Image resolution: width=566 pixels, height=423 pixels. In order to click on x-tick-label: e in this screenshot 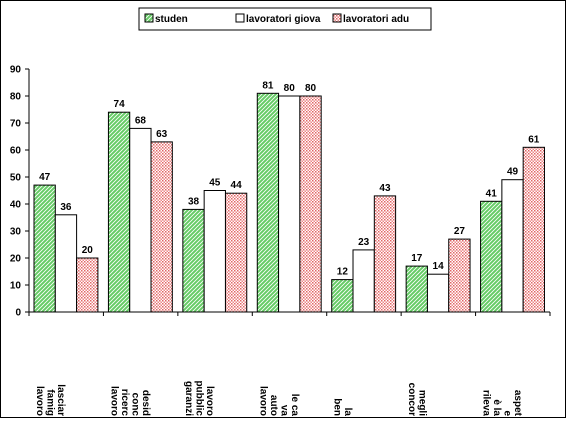, I will do `click(507, 413)`.